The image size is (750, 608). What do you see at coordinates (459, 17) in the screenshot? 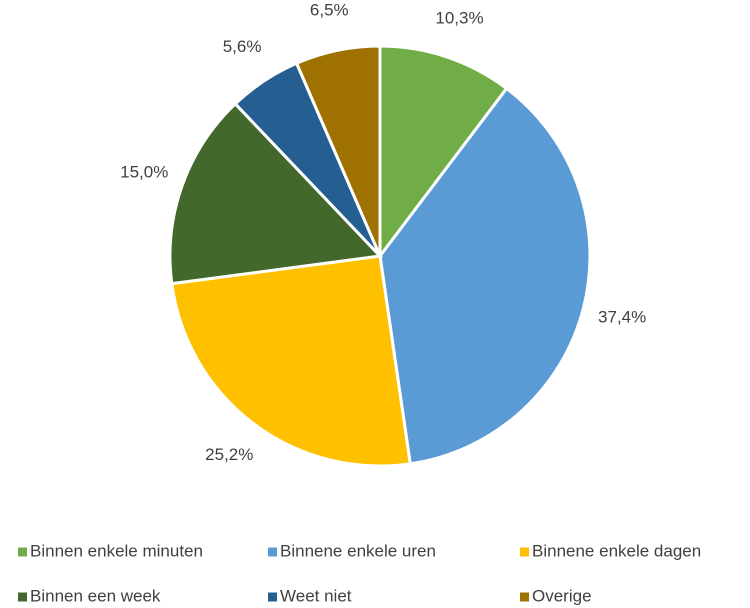
I see `data-label: 10,3%` at bounding box center [459, 17].